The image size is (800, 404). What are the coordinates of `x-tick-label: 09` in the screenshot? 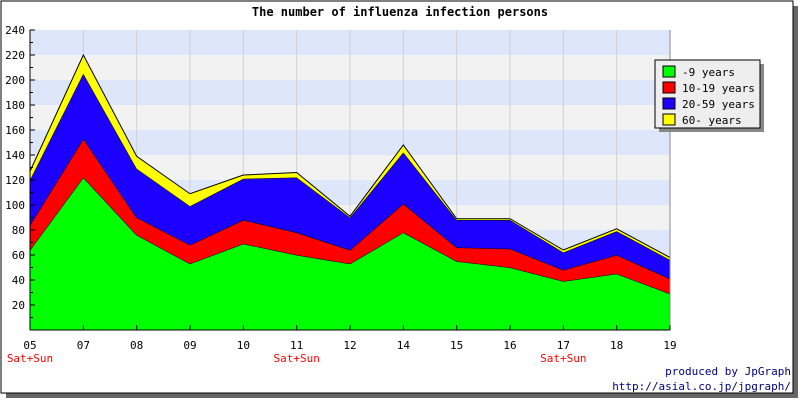 It's located at (189, 345).